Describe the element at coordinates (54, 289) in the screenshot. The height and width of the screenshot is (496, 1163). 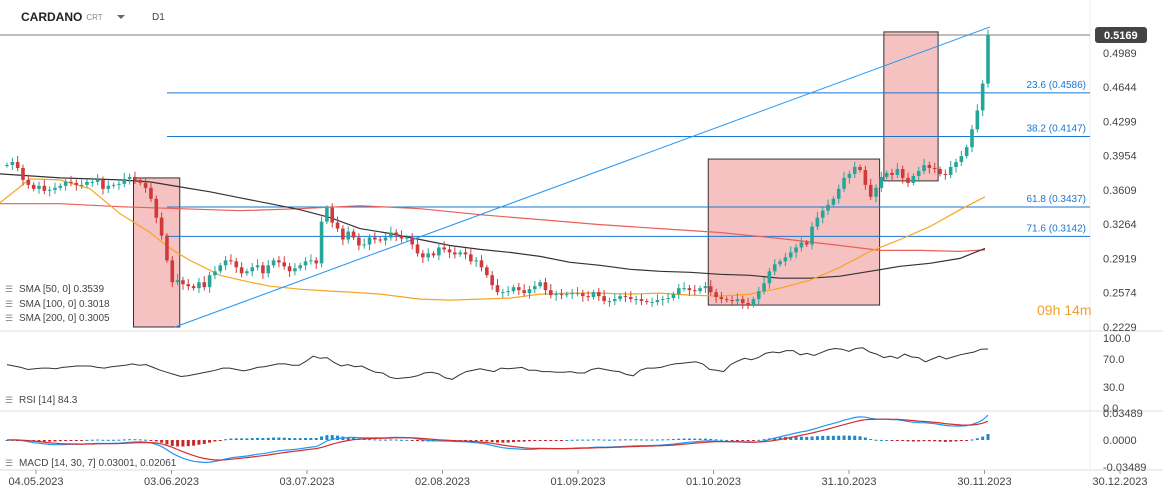
I see `legend-sma50: ☰ SMA [50, 0] 0.3539` at that location.